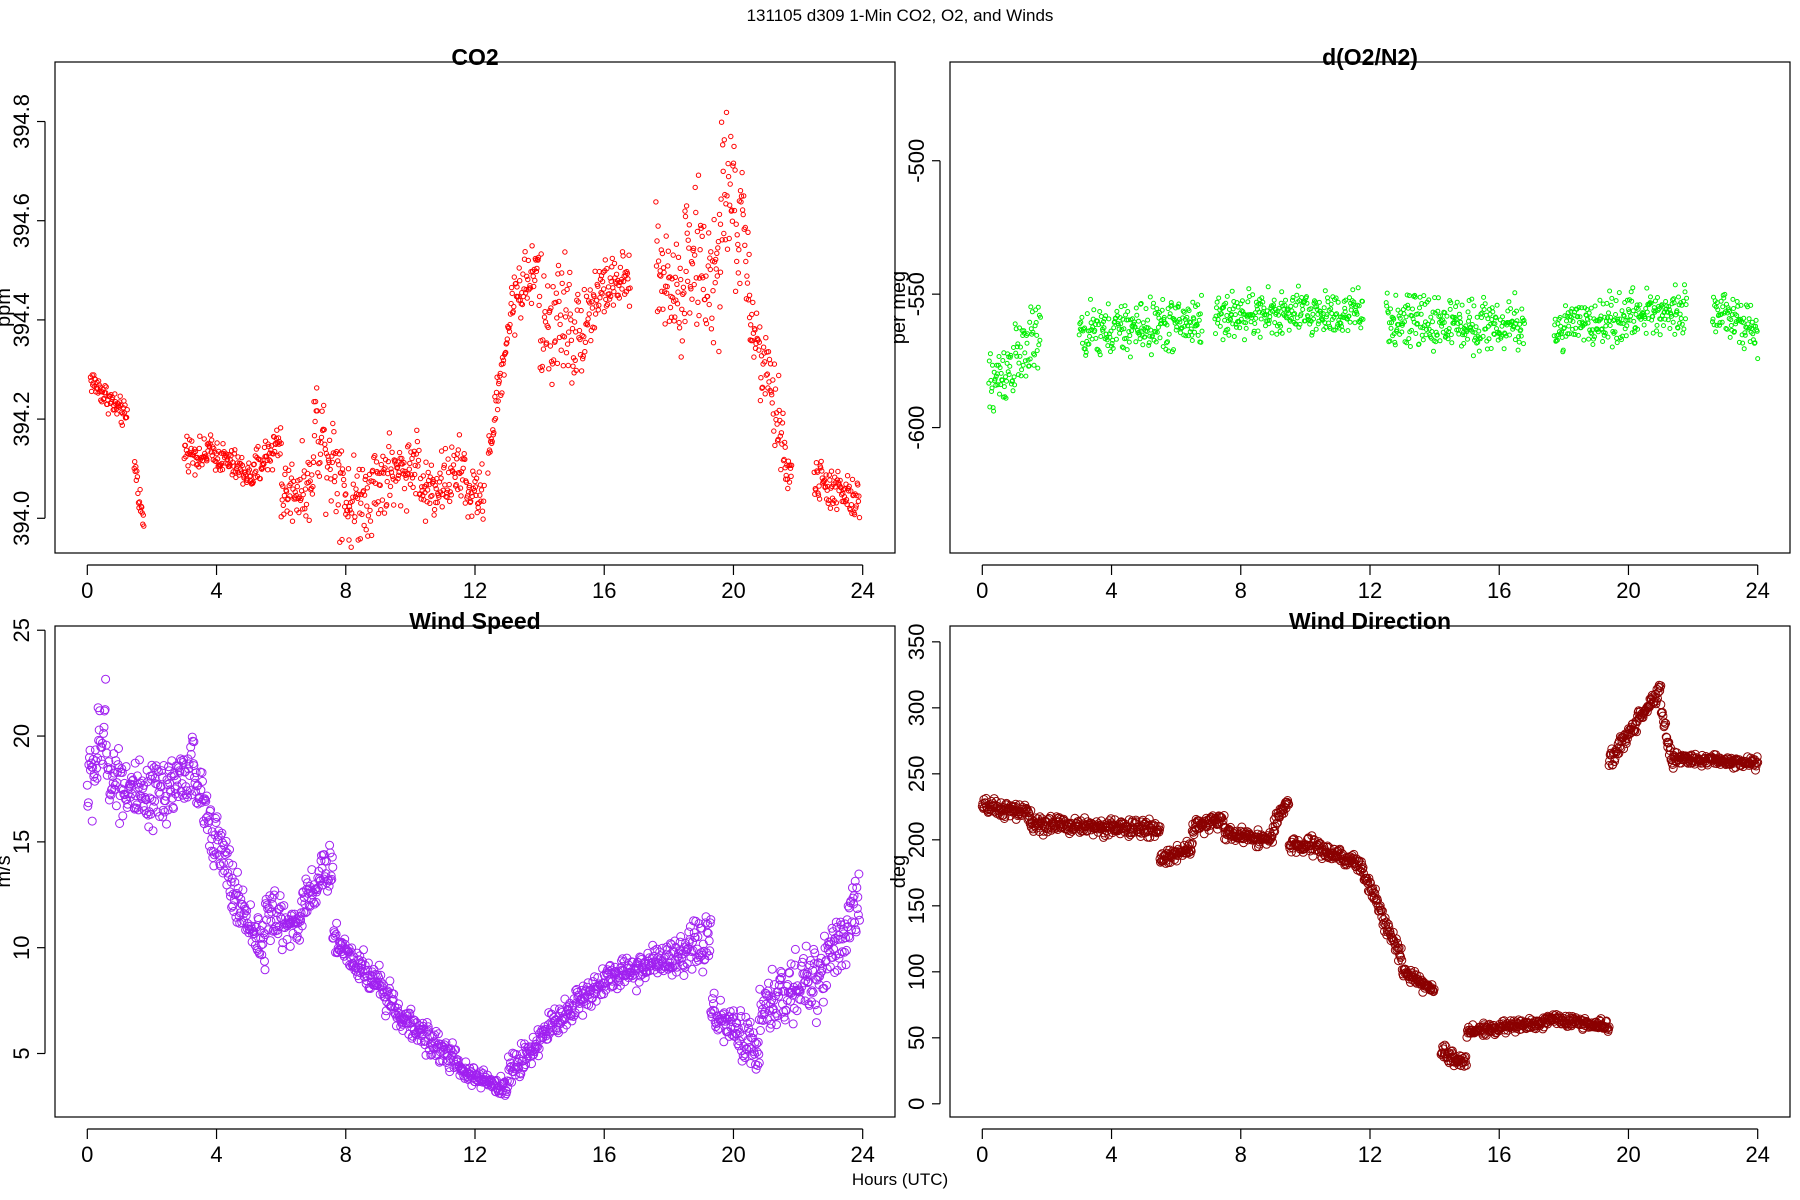  Describe the element at coordinates (216, 590) in the screenshot. I see `co2-x-tick-label: 4` at that location.